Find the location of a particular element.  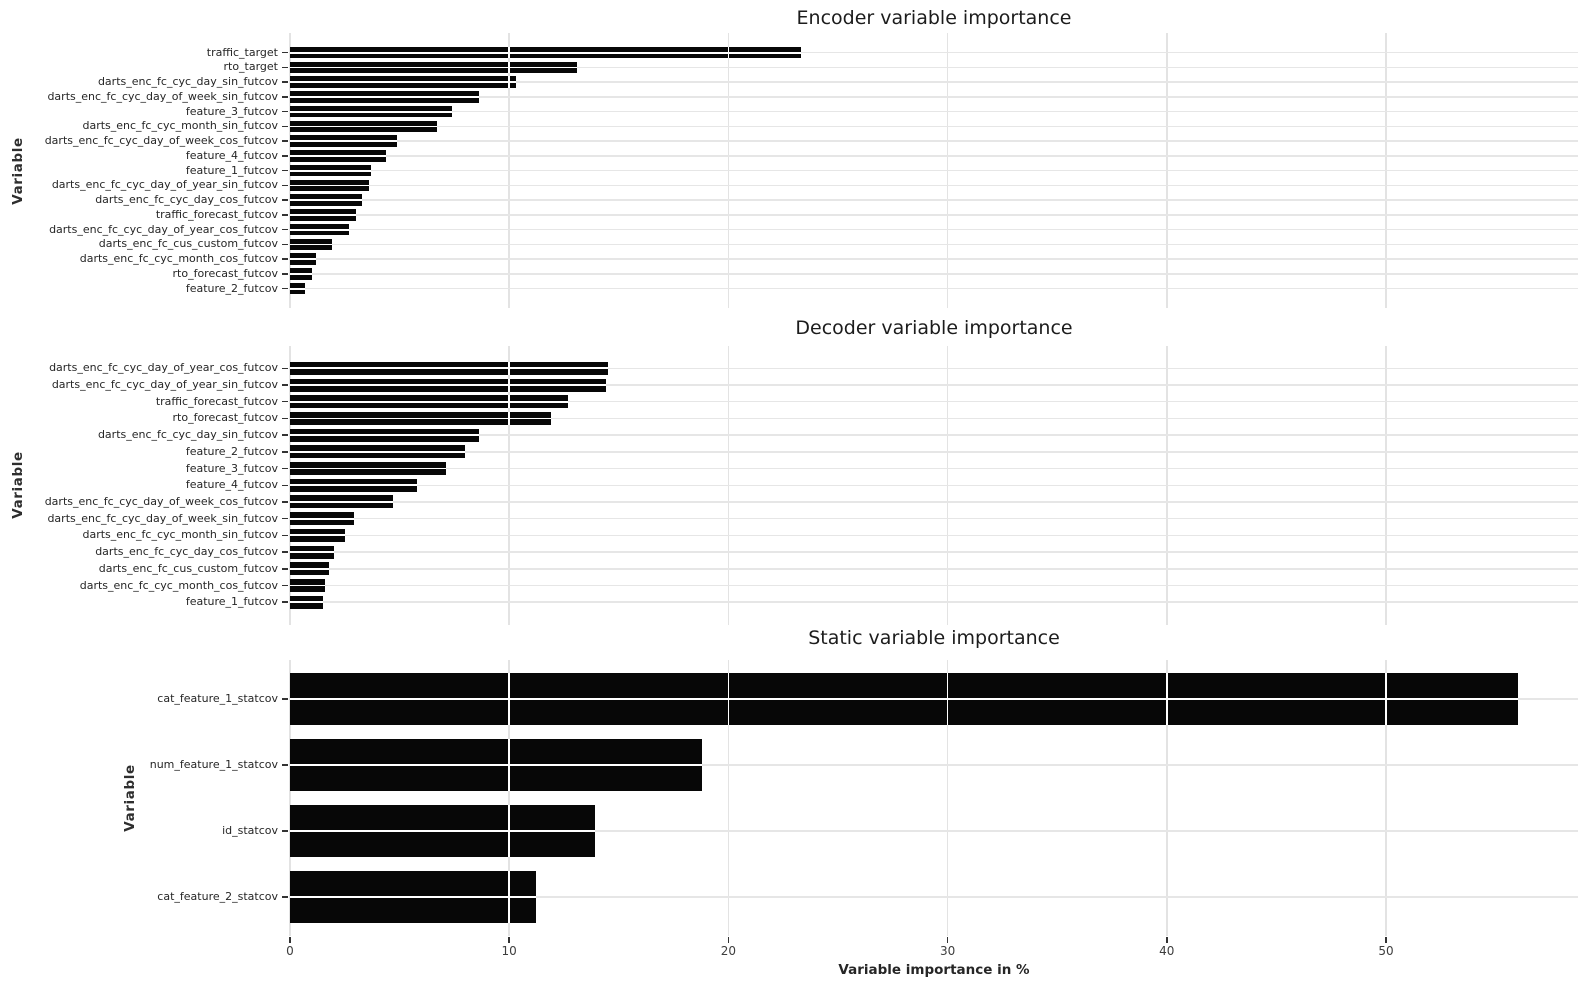

x-axis-title: Variable importance in % is located at coordinates (934, 970).